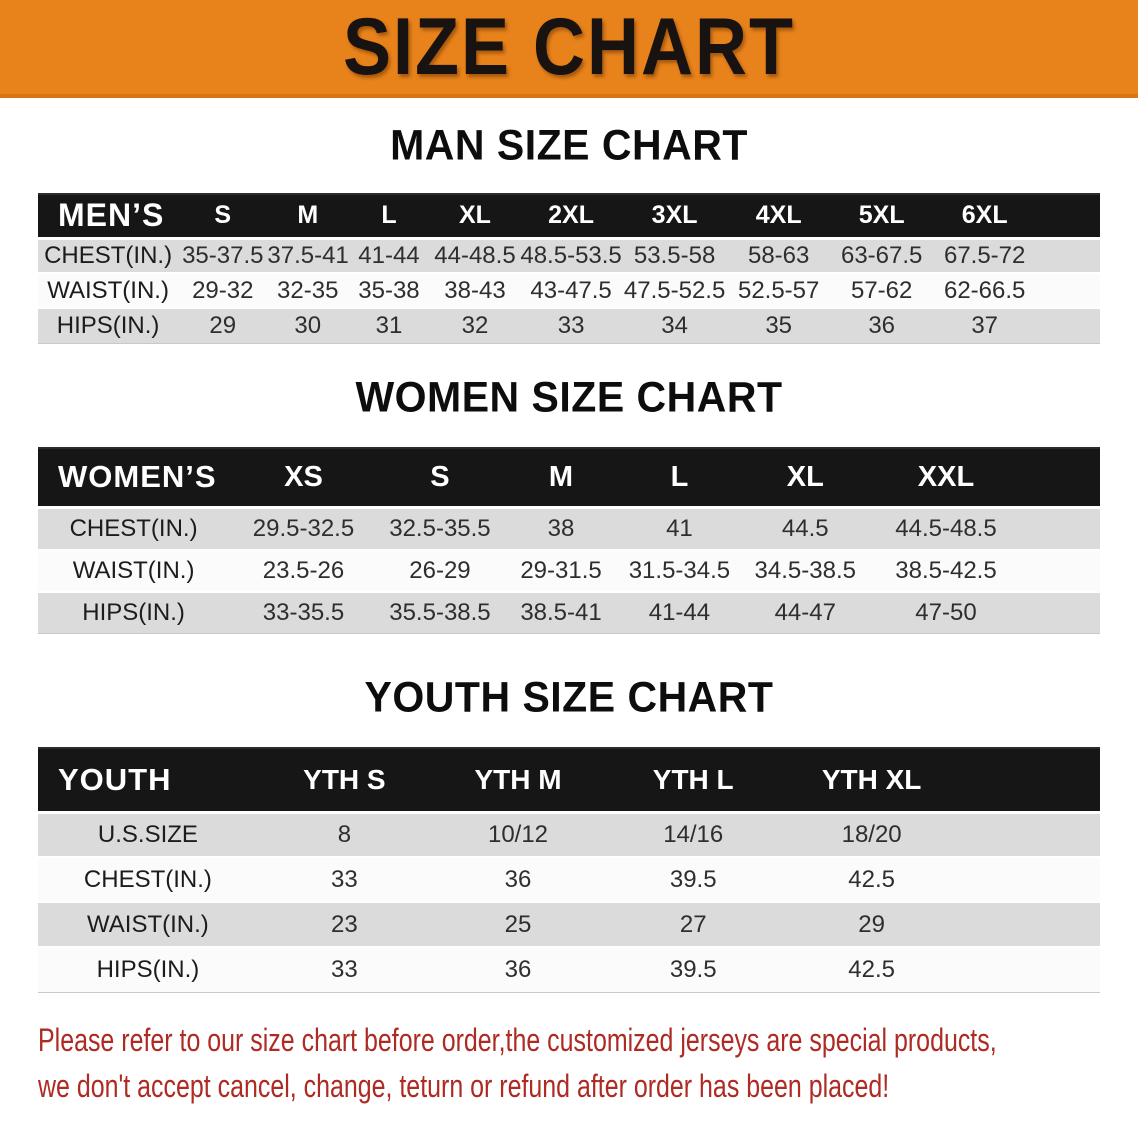 The image size is (1138, 1132). Describe the element at coordinates (389, 215) in the screenshot. I see `size-column-header: L` at that location.